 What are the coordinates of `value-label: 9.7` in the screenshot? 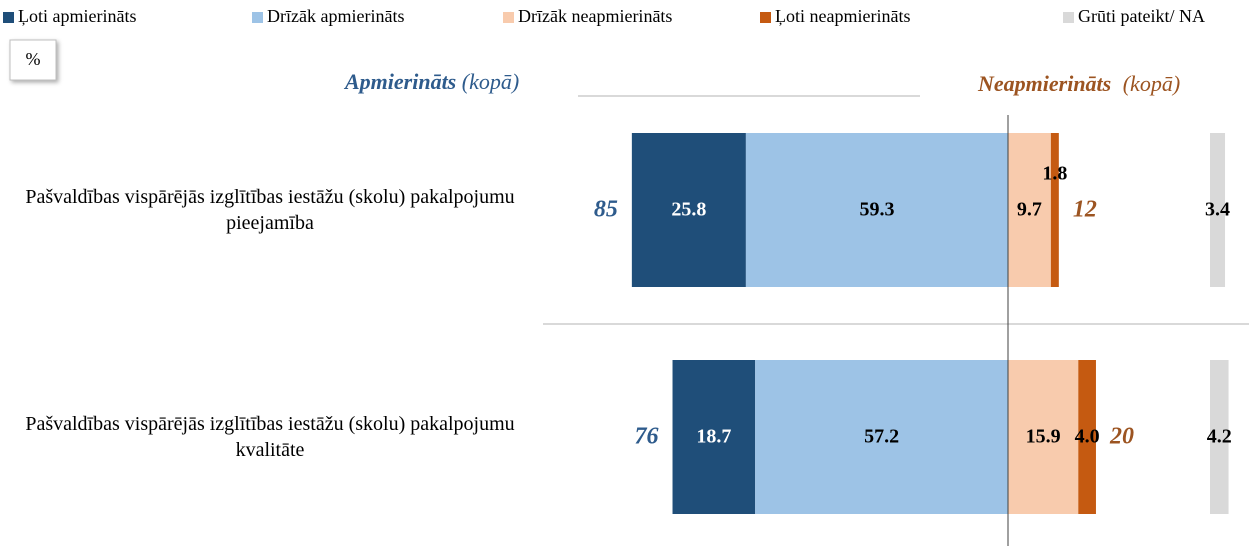 It's located at (1029, 210).